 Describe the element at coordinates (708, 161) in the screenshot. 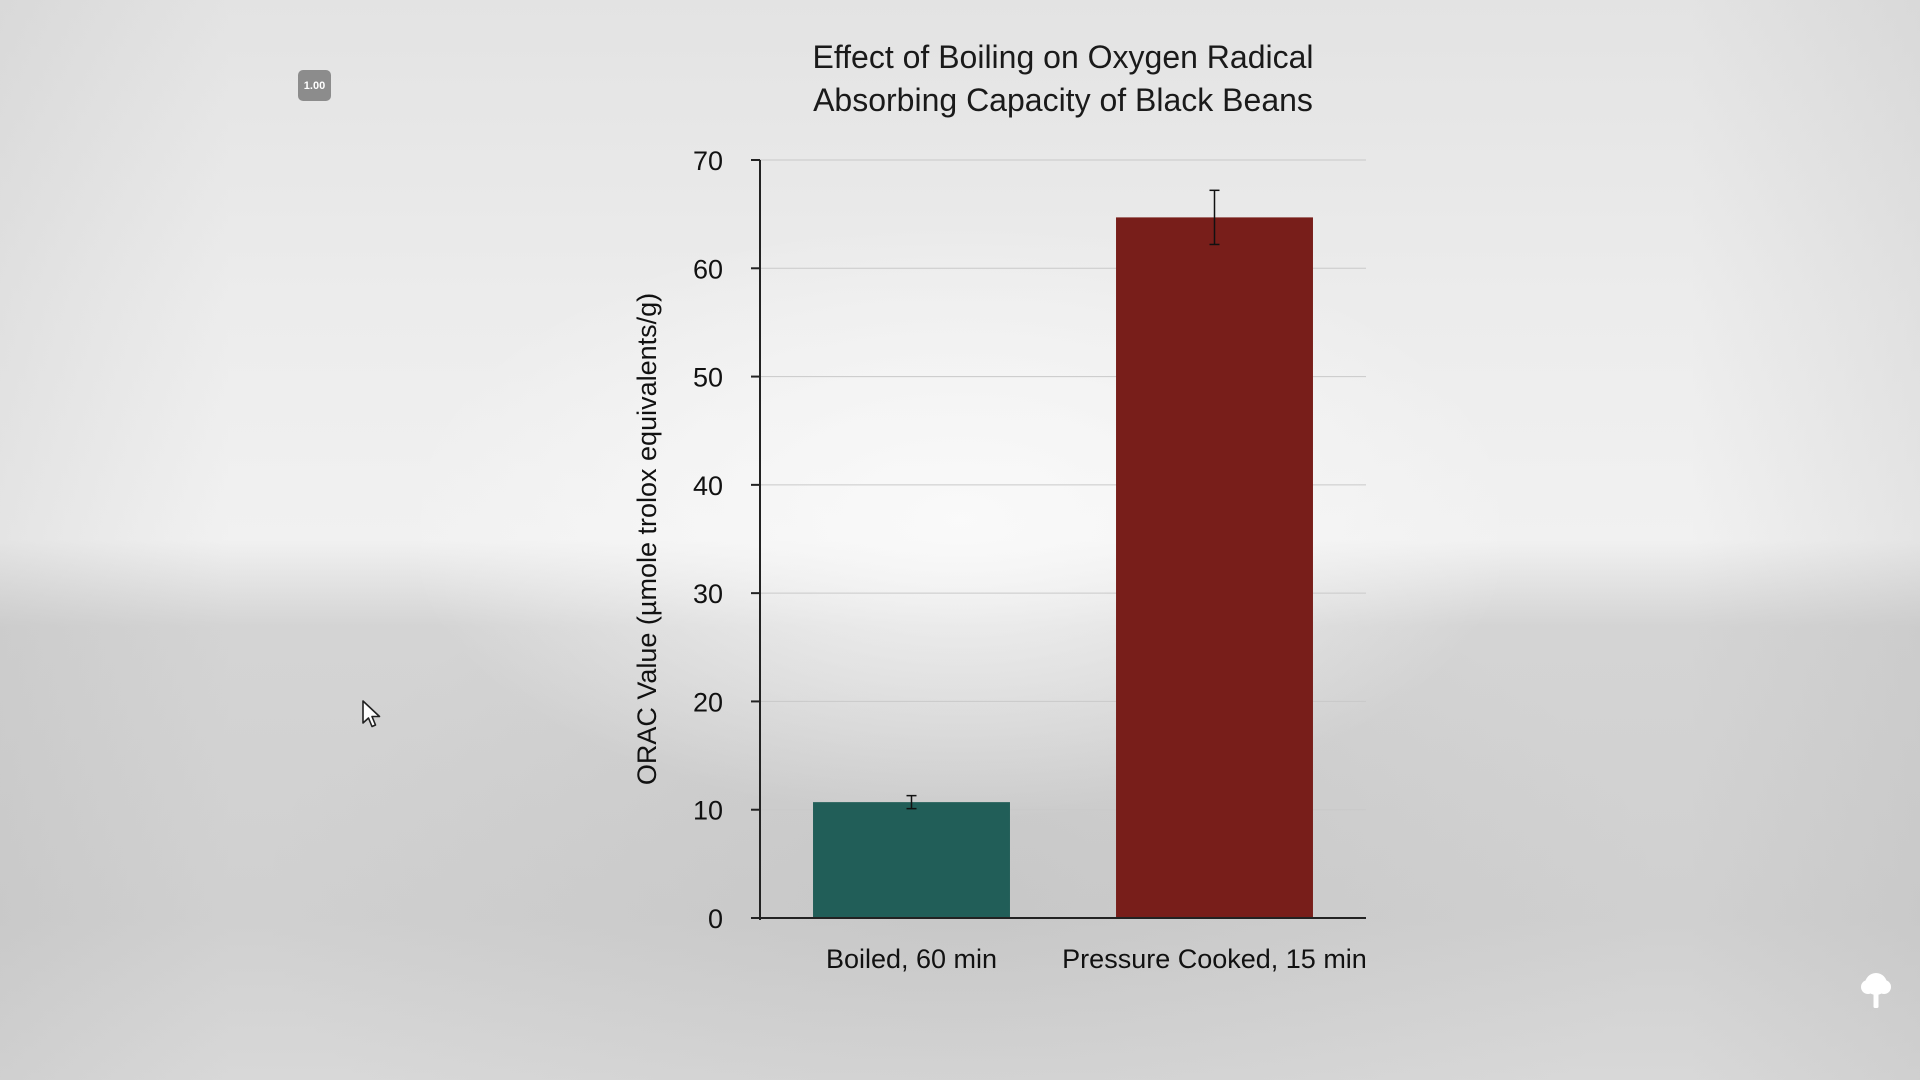

I see `y-tick-label: 70` at that location.